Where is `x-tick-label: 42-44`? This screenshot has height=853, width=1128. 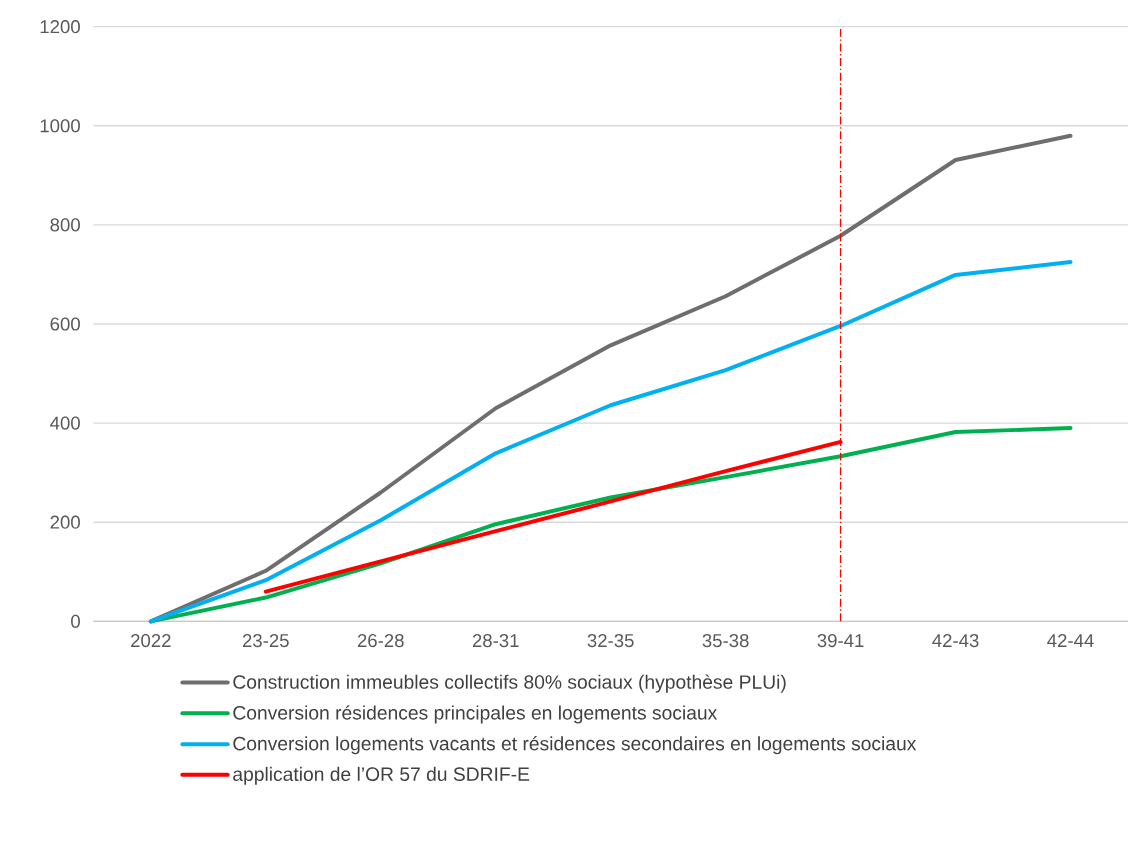
x-tick-label: 42-44 is located at coordinates (1070, 640).